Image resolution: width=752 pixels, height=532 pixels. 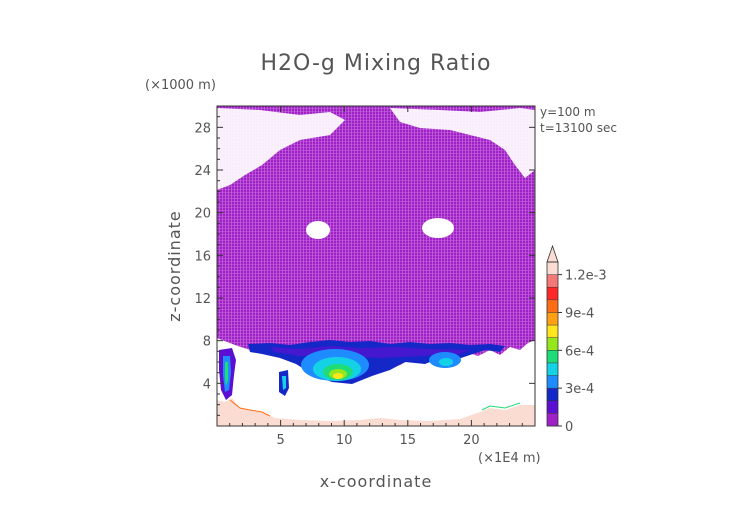 I want to click on surface-edge-right, so click(x=501, y=406).